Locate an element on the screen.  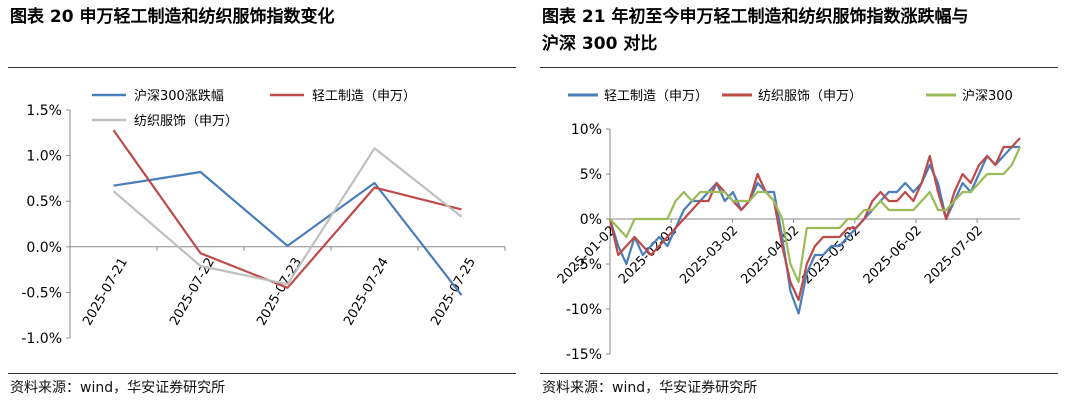
right-legend-label-2: 纺织服饰（申万） is located at coordinates (810, 96).